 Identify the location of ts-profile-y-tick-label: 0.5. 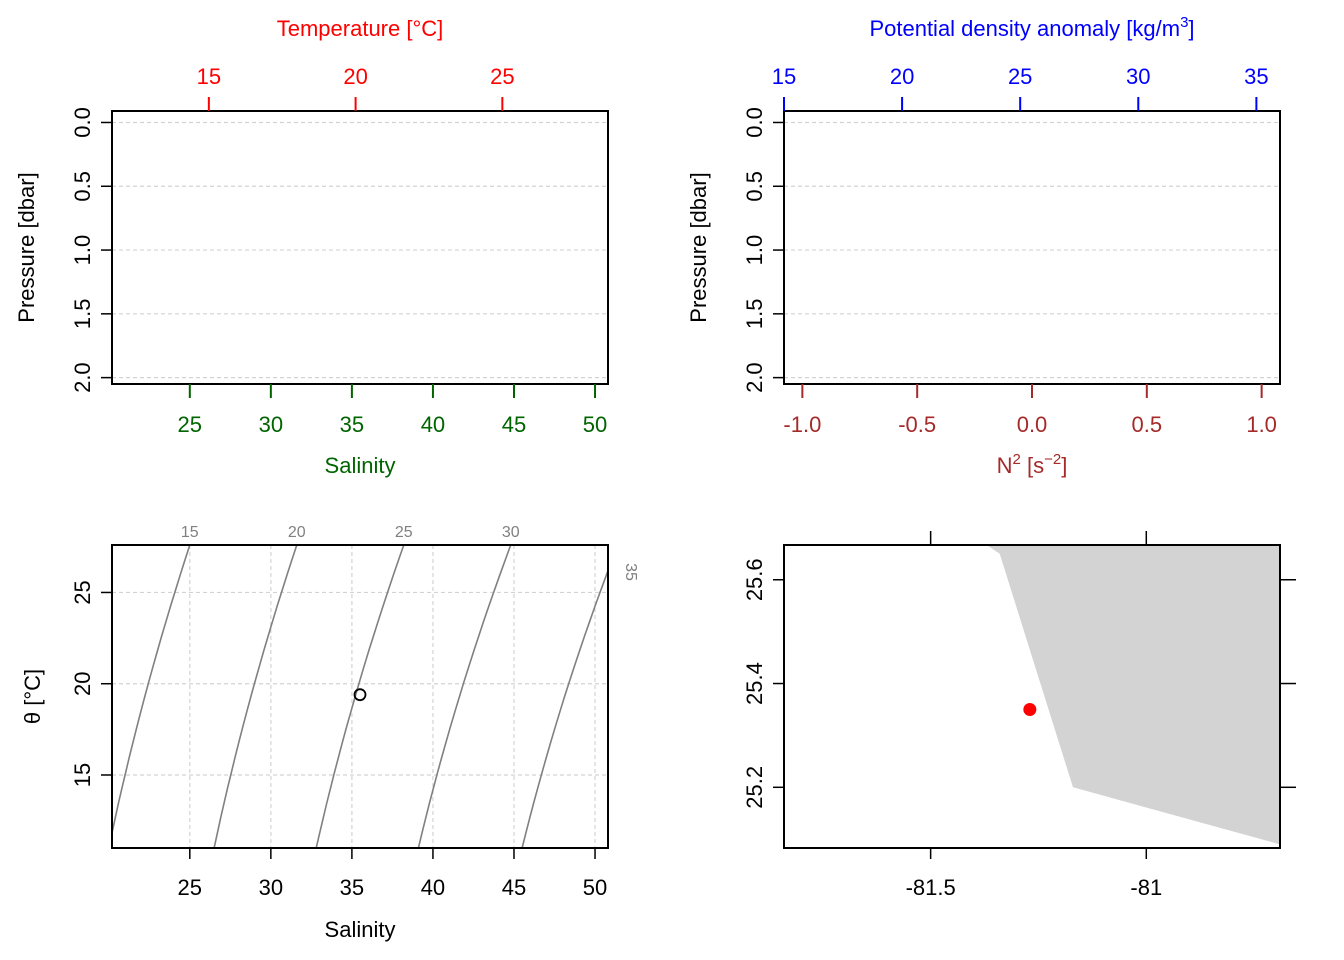
(82, 186).